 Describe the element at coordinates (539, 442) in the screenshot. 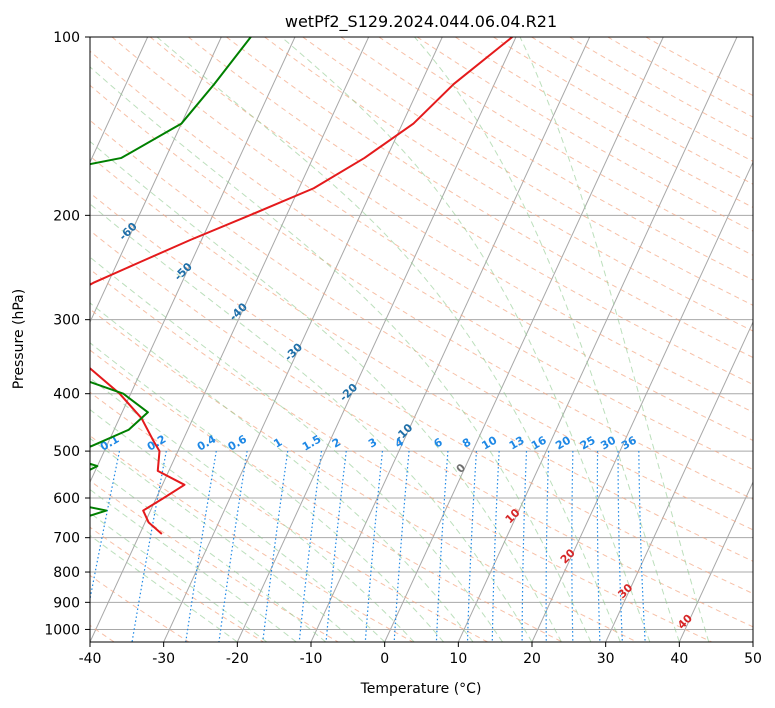

I see `mixing-ratio-label: 16` at that location.